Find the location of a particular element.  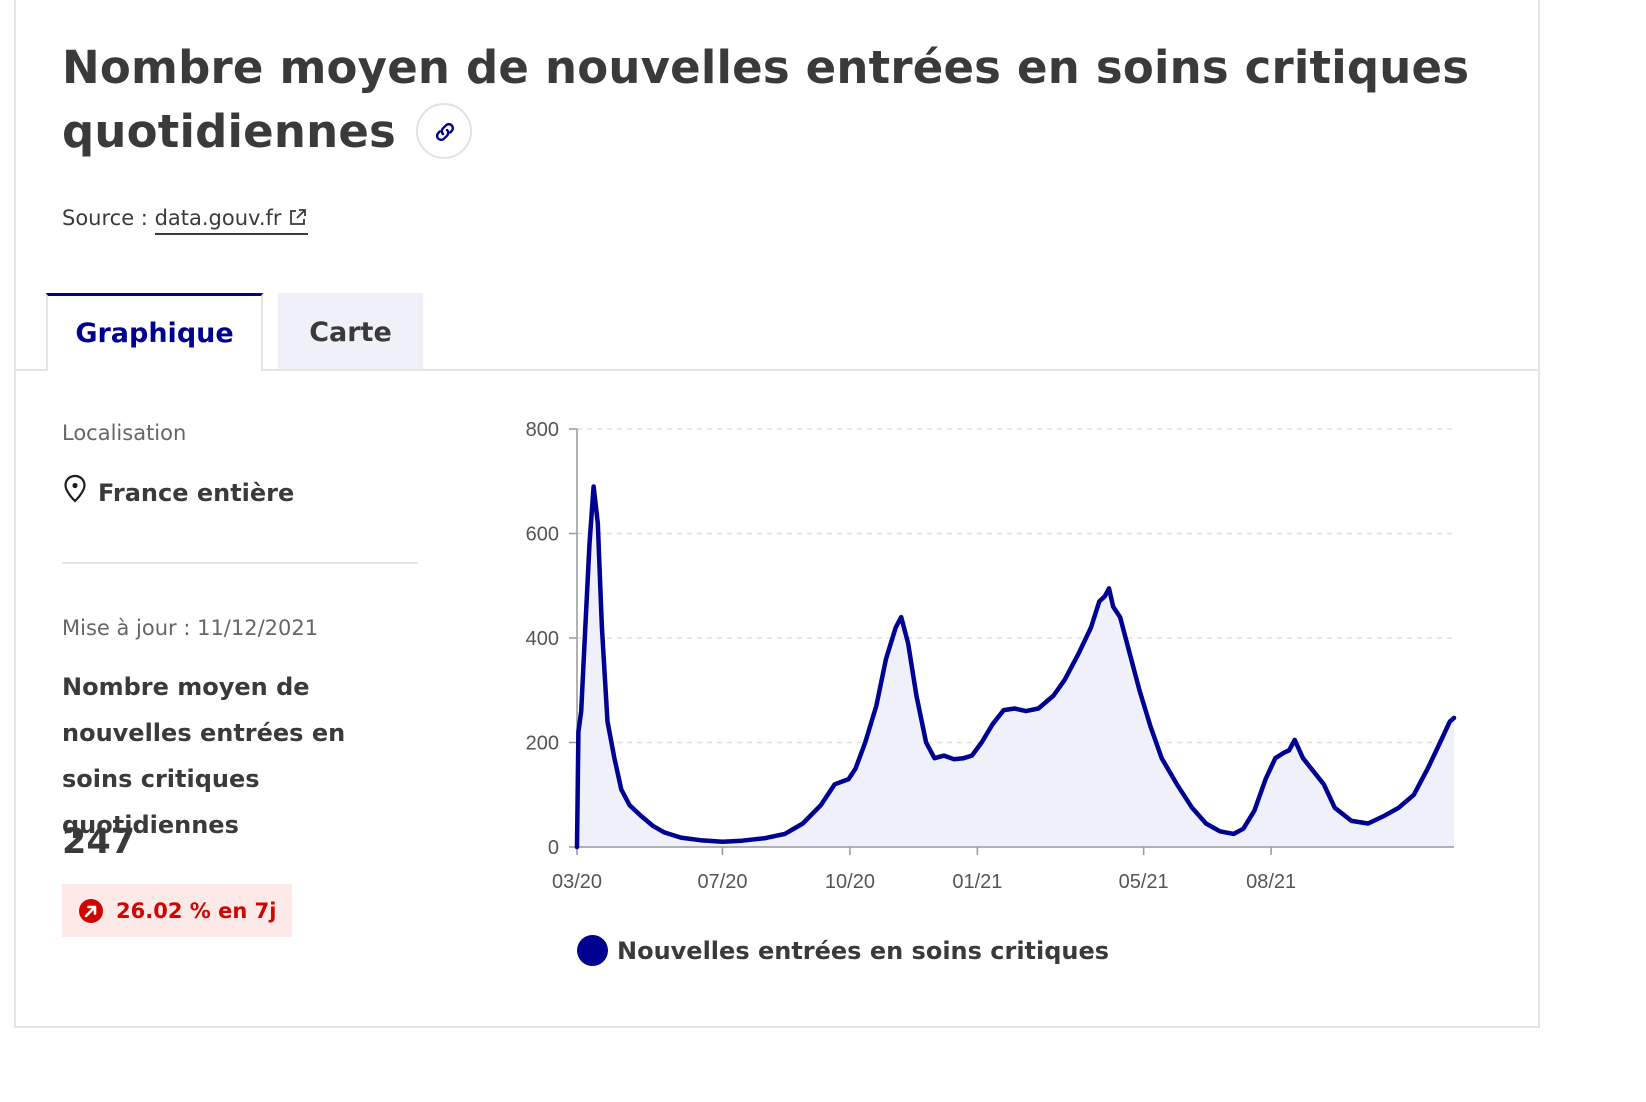

y-tick-label: 200 is located at coordinates (542, 744).